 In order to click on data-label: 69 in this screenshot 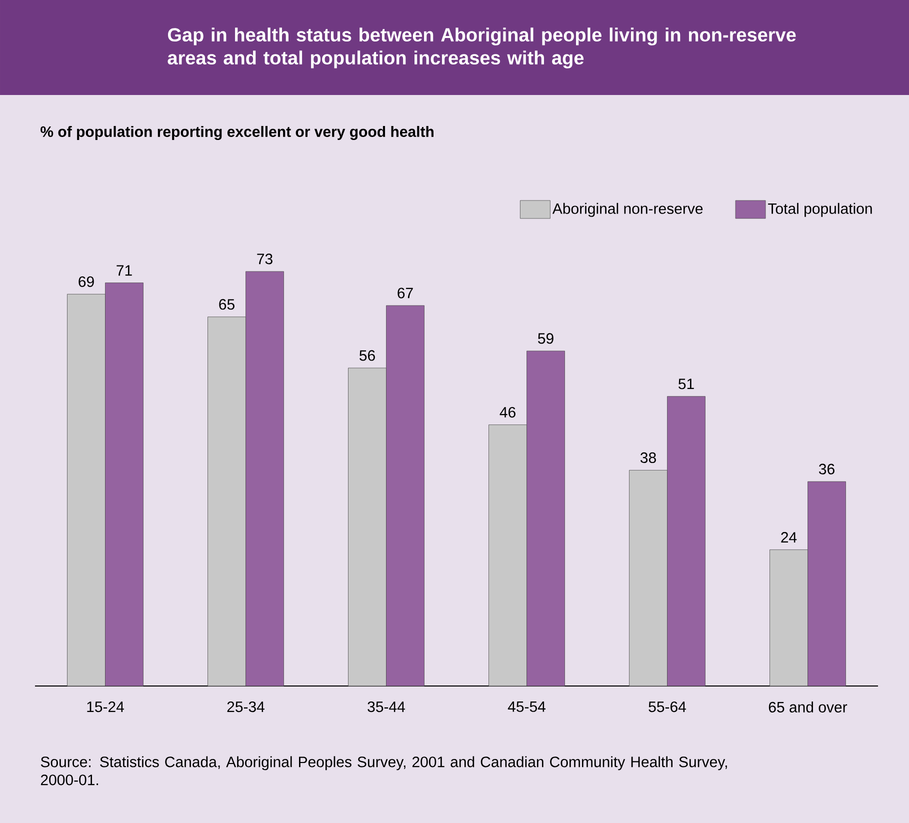, I will do `click(86, 281)`.